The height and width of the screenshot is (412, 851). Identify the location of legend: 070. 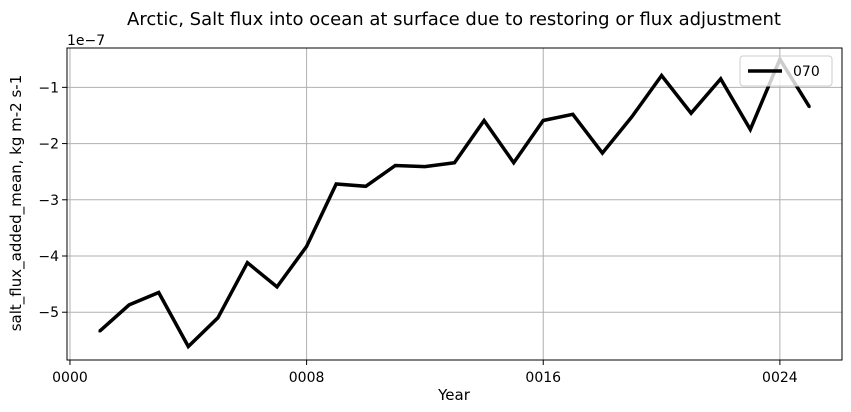
(786, 71).